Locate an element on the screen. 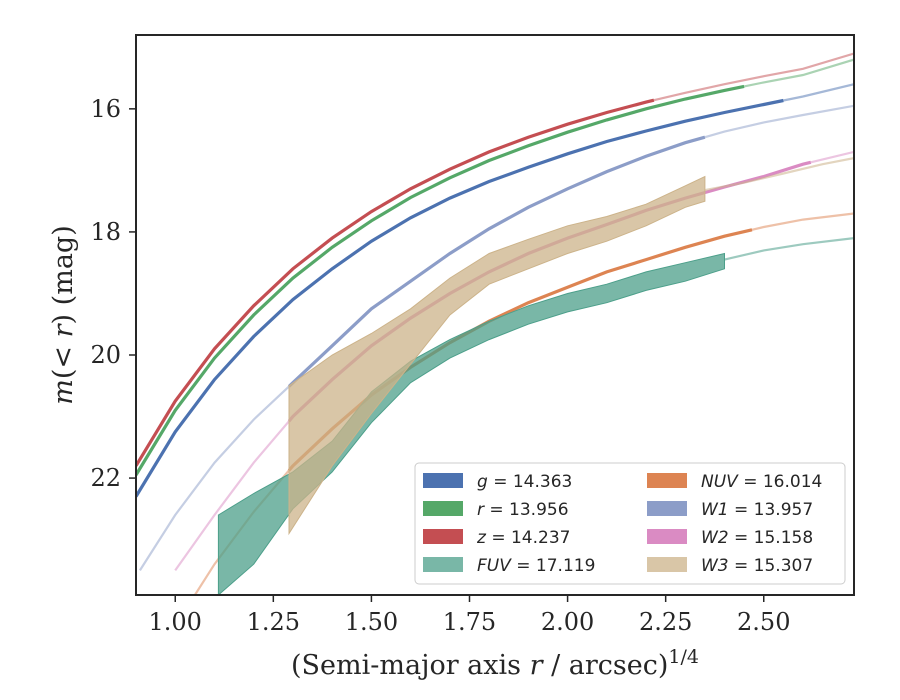  y-axis-ticks: 16 18 20 22 is located at coordinates (113, 293).